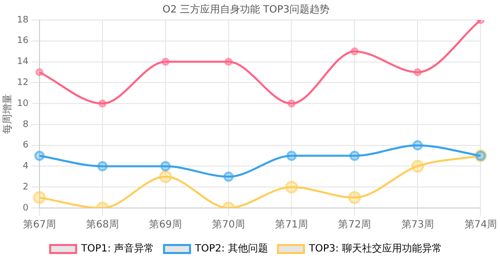  What do you see at coordinates (23, 41) in the screenshot?
I see `y-tick-label: 16` at bounding box center [23, 41].